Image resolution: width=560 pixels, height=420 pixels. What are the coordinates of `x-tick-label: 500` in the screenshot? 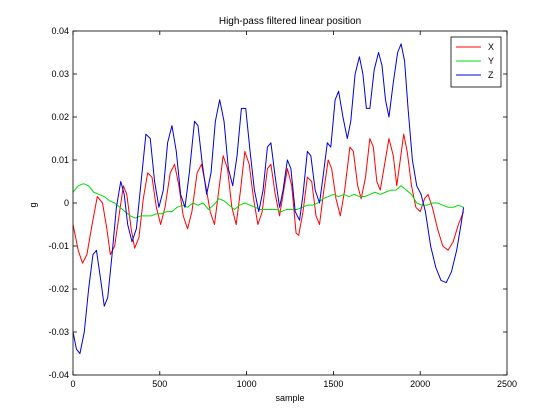 It's located at (159, 384).